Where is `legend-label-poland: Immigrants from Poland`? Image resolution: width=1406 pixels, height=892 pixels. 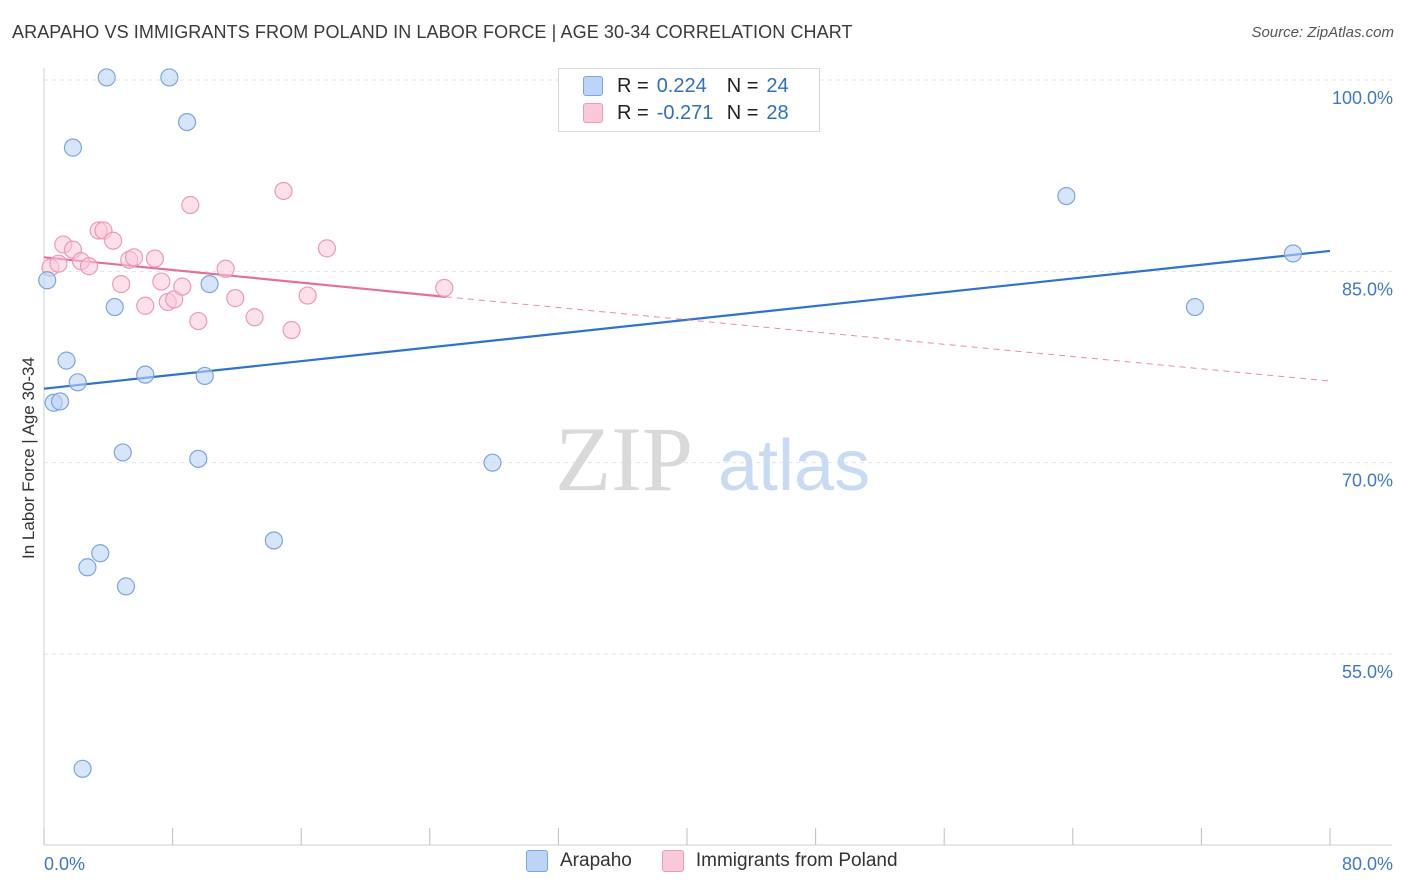 legend-label-poland: Immigrants from Poland is located at coordinates (796, 860).